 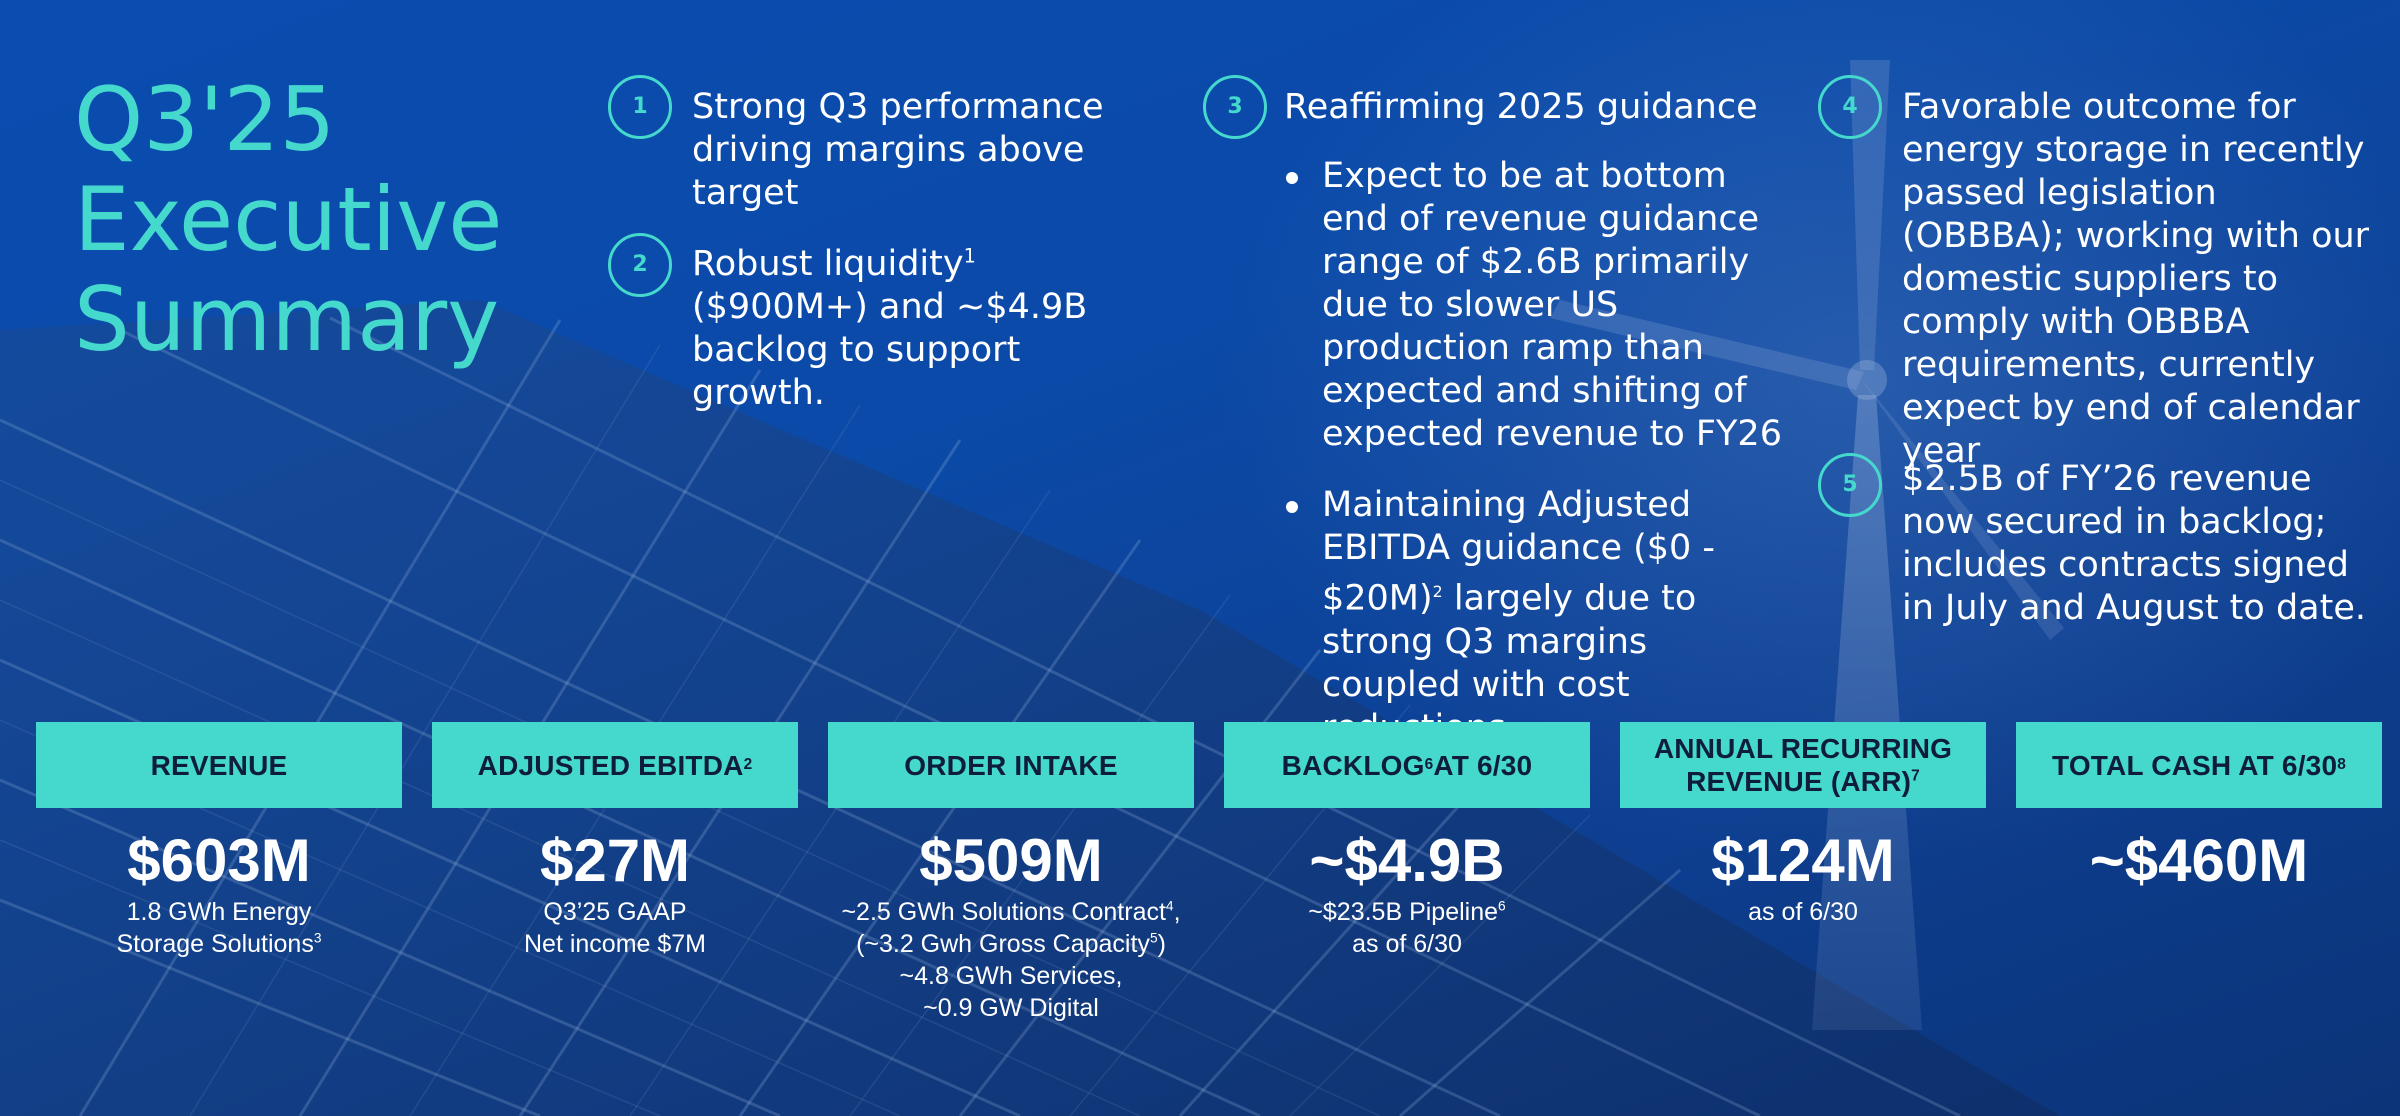 I want to click on number-badge-1: 1, so click(x=640, y=107).